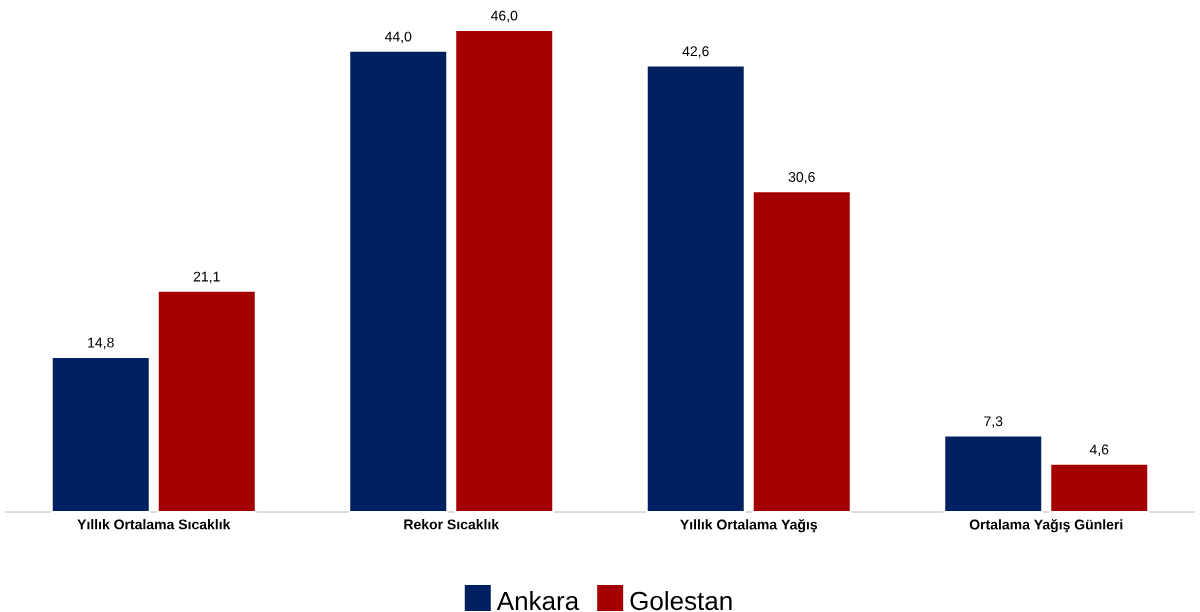 Image resolution: width=1200 pixels, height=612 pixels. I want to click on x-tick-label: Yıllık Ortalama Yağış, so click(749, 526).